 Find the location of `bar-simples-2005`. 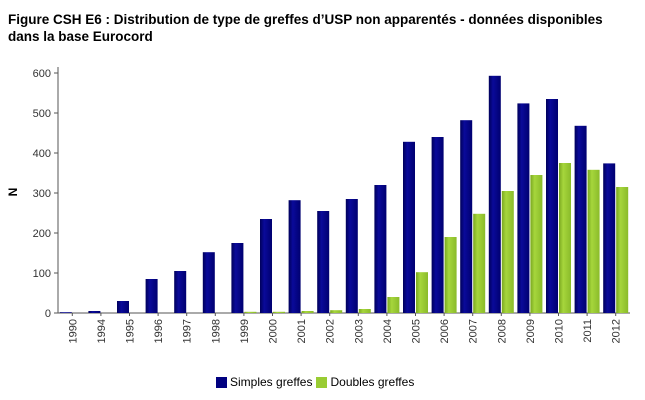

bar-simples-2005 is located at coordinates (409, 227).